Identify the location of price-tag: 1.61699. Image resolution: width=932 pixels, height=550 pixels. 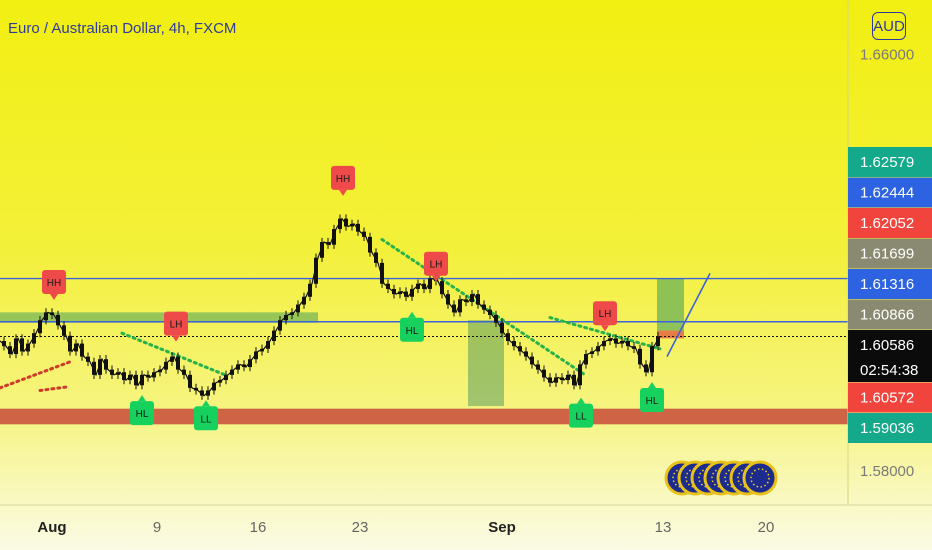
(890, 253).